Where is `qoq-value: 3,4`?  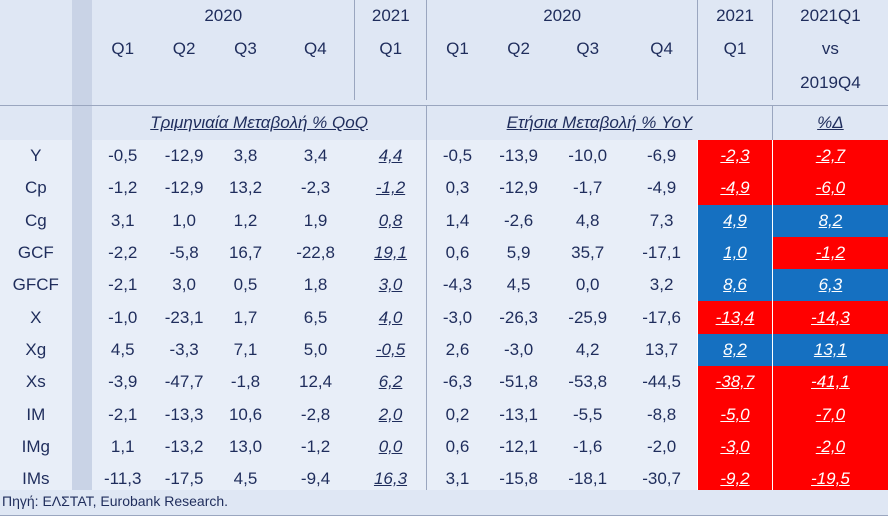 qoq-value: 3,4 is located at coordinates (315, 156).